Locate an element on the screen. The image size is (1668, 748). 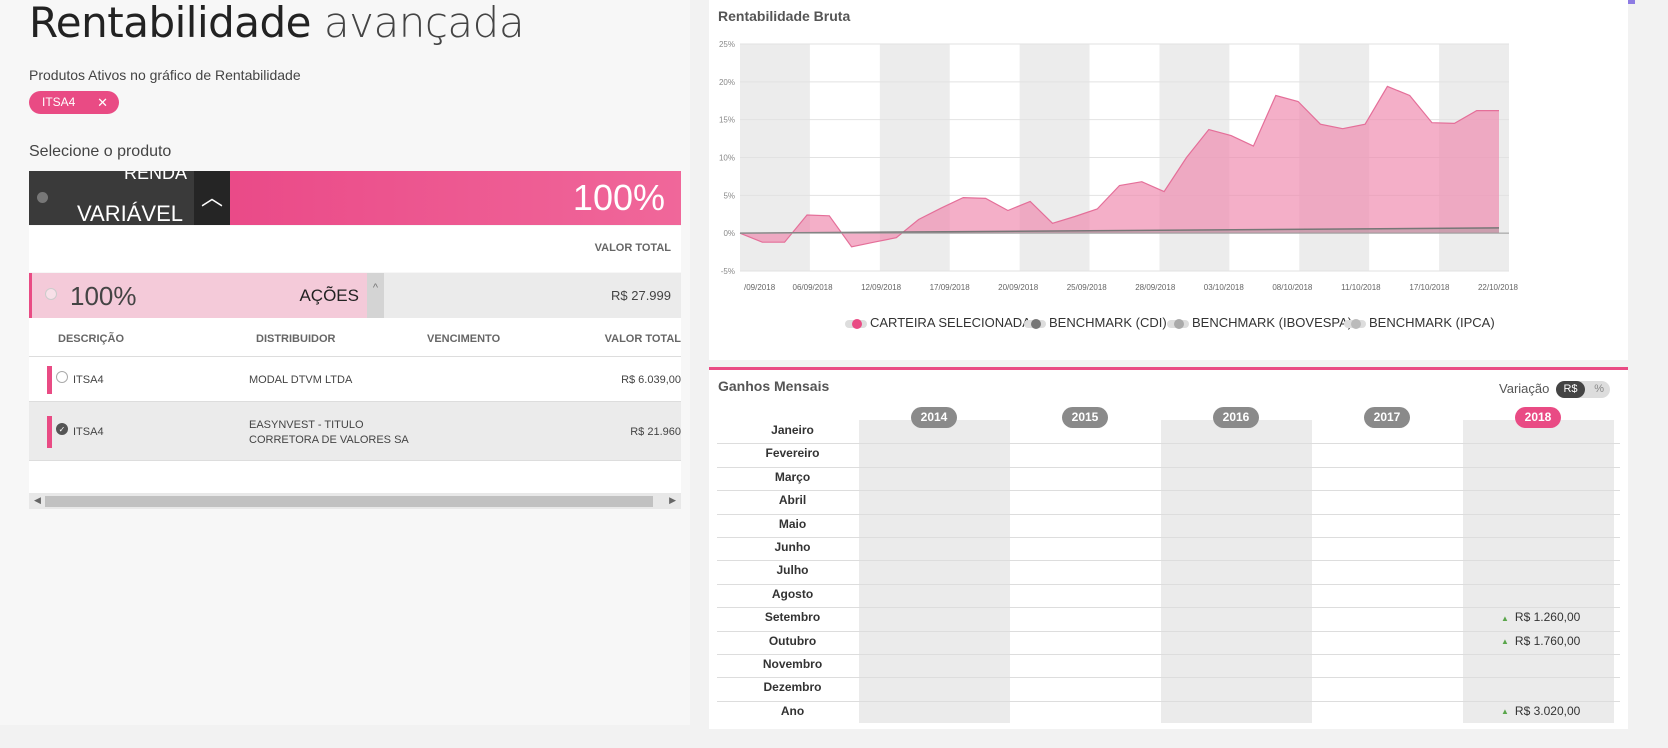
year-badge-2018: 2018 is located at coordinates (1538, 417).